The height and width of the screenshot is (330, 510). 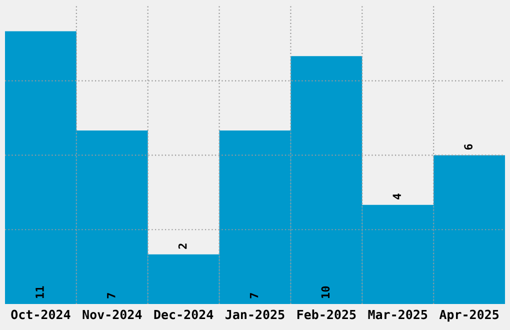 What do you see at coordinates (325, 292) in the screenshot?
I see `data-label: 10` at bounding box center [325, 292].